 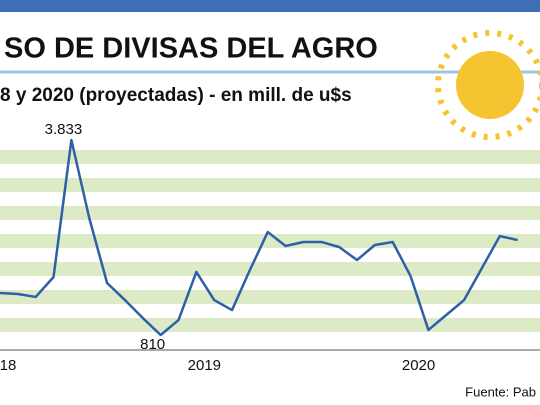 What do you see at coordinates (191, 49) in the screenshot?
I see `chart-title: SO DE DIVISAS DEL AGRO` at bounding box center [191, 49].